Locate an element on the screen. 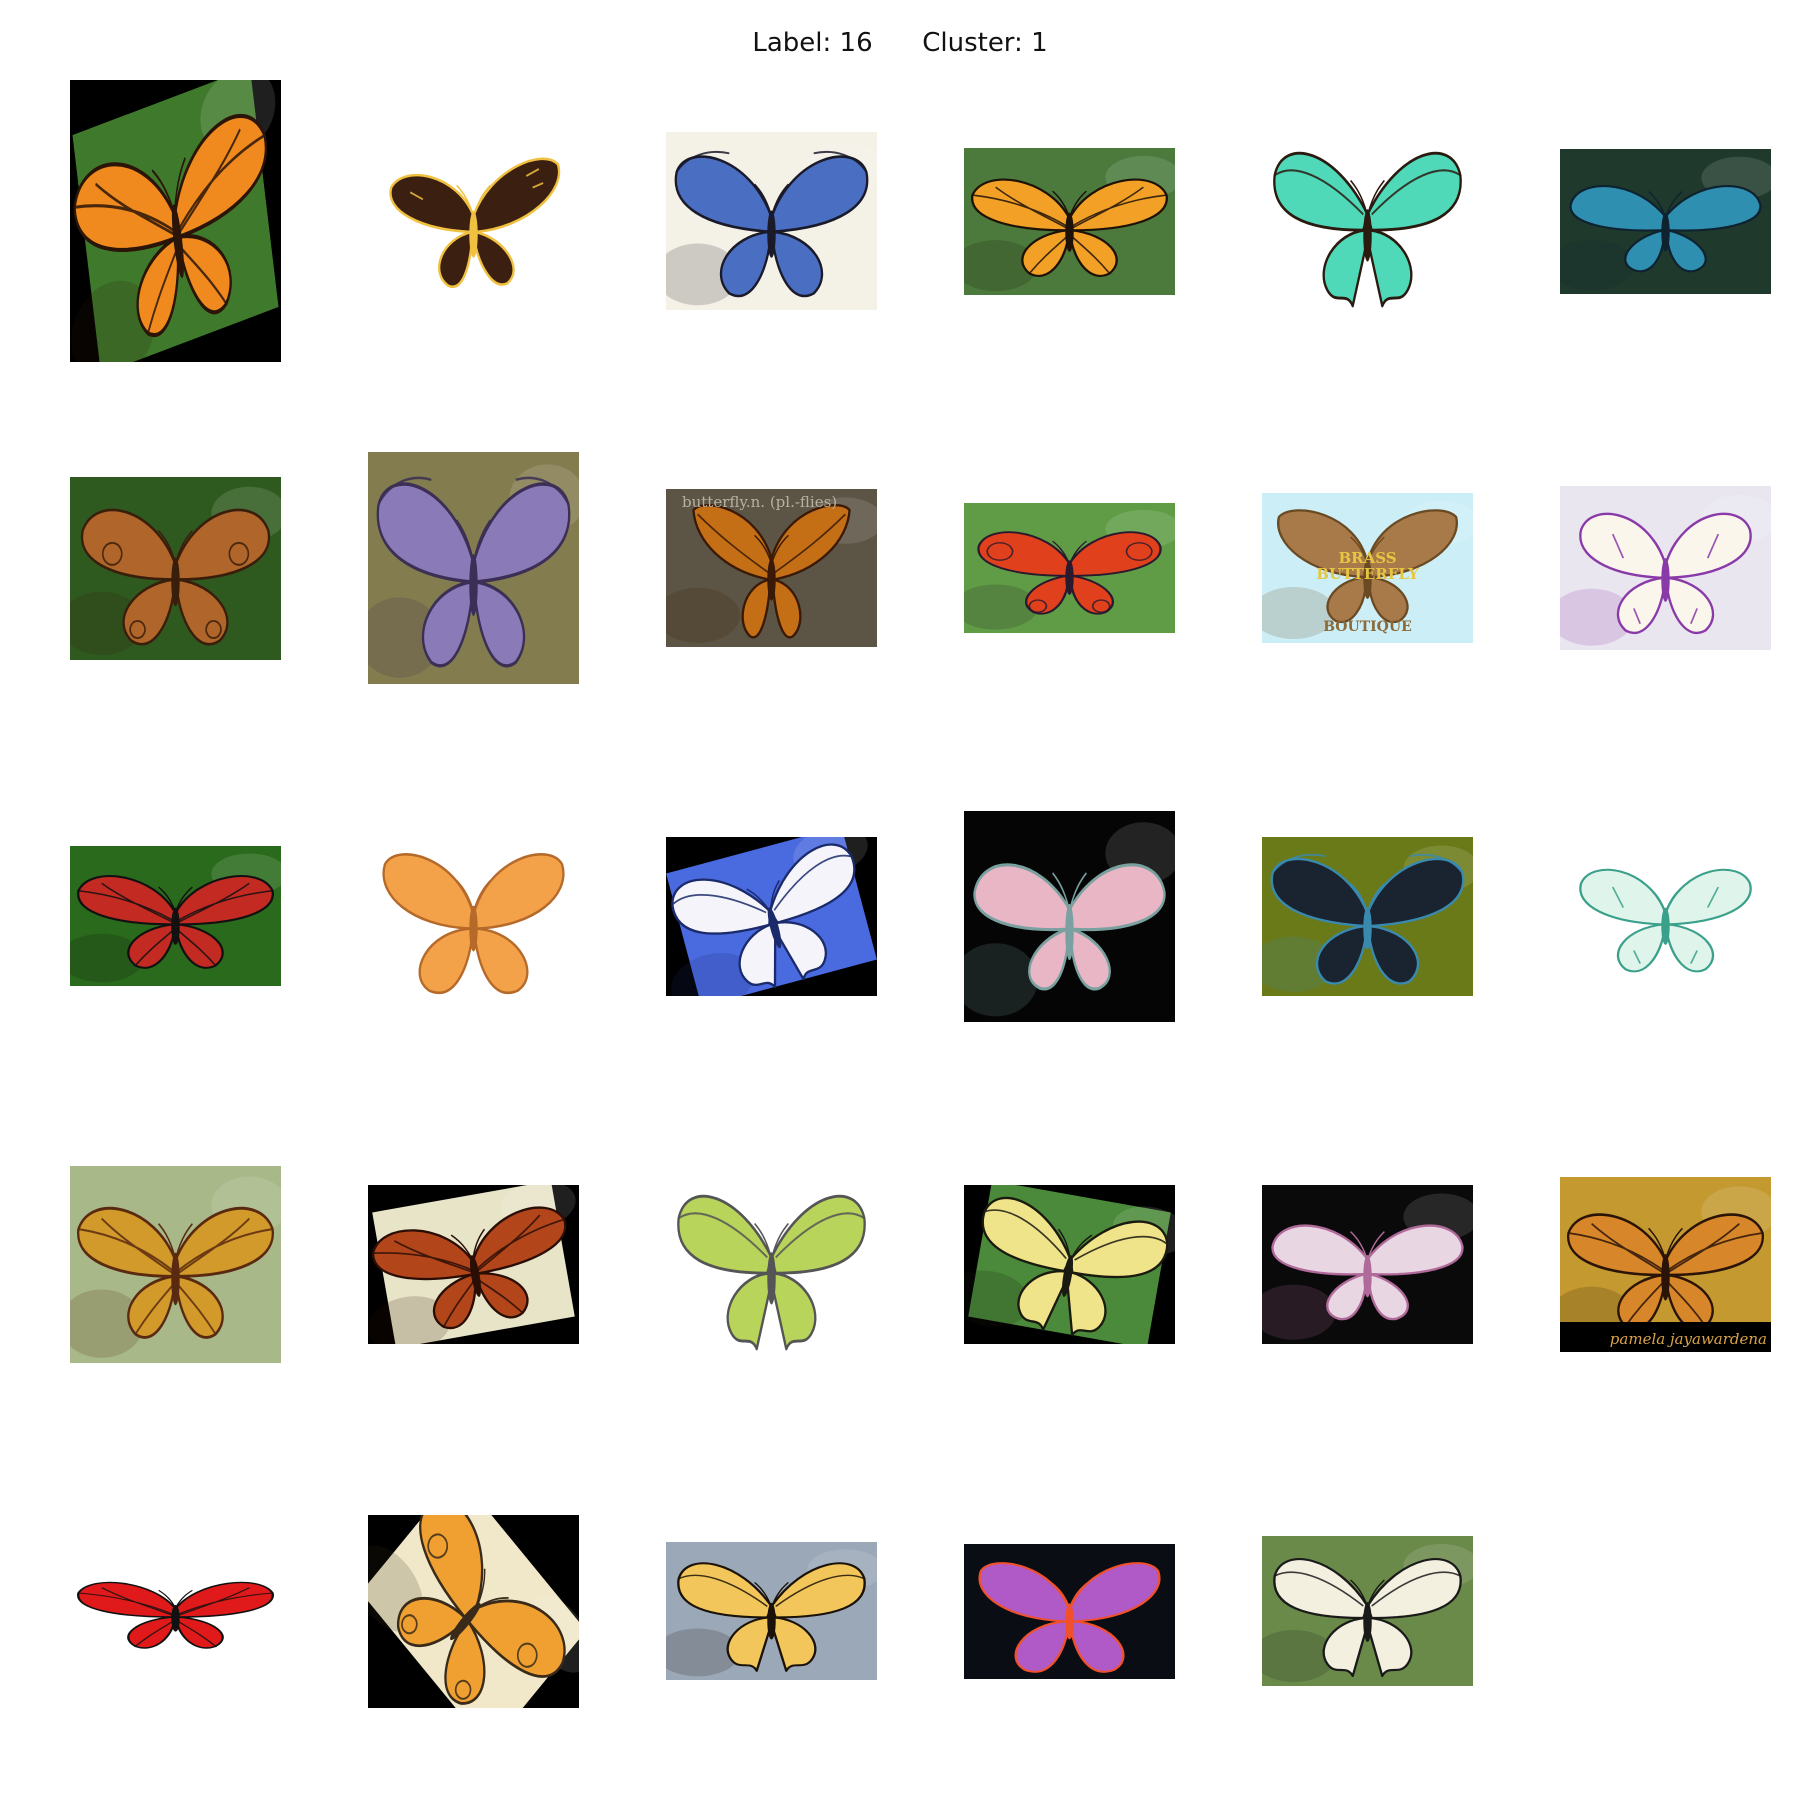 This screenshot has width=1800, height=1800. thumbnail-mint-lace-butterfly is located at coordinates (1665, 916).